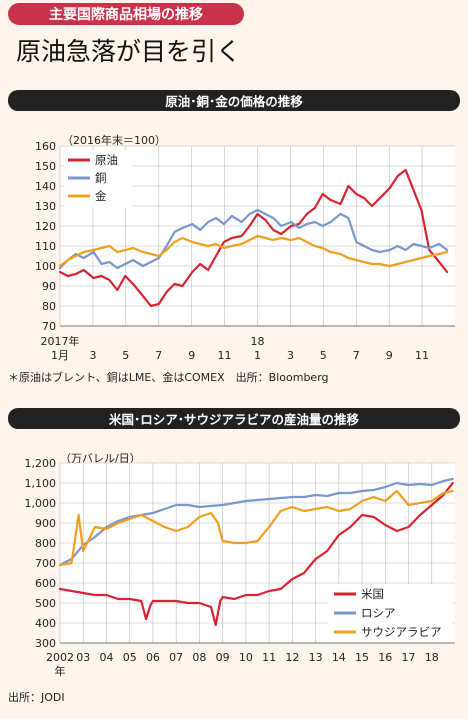 This screenshot has height=719, width=468. I want to click on chart2-source-note: 出所：JODI, so click(36, 697).